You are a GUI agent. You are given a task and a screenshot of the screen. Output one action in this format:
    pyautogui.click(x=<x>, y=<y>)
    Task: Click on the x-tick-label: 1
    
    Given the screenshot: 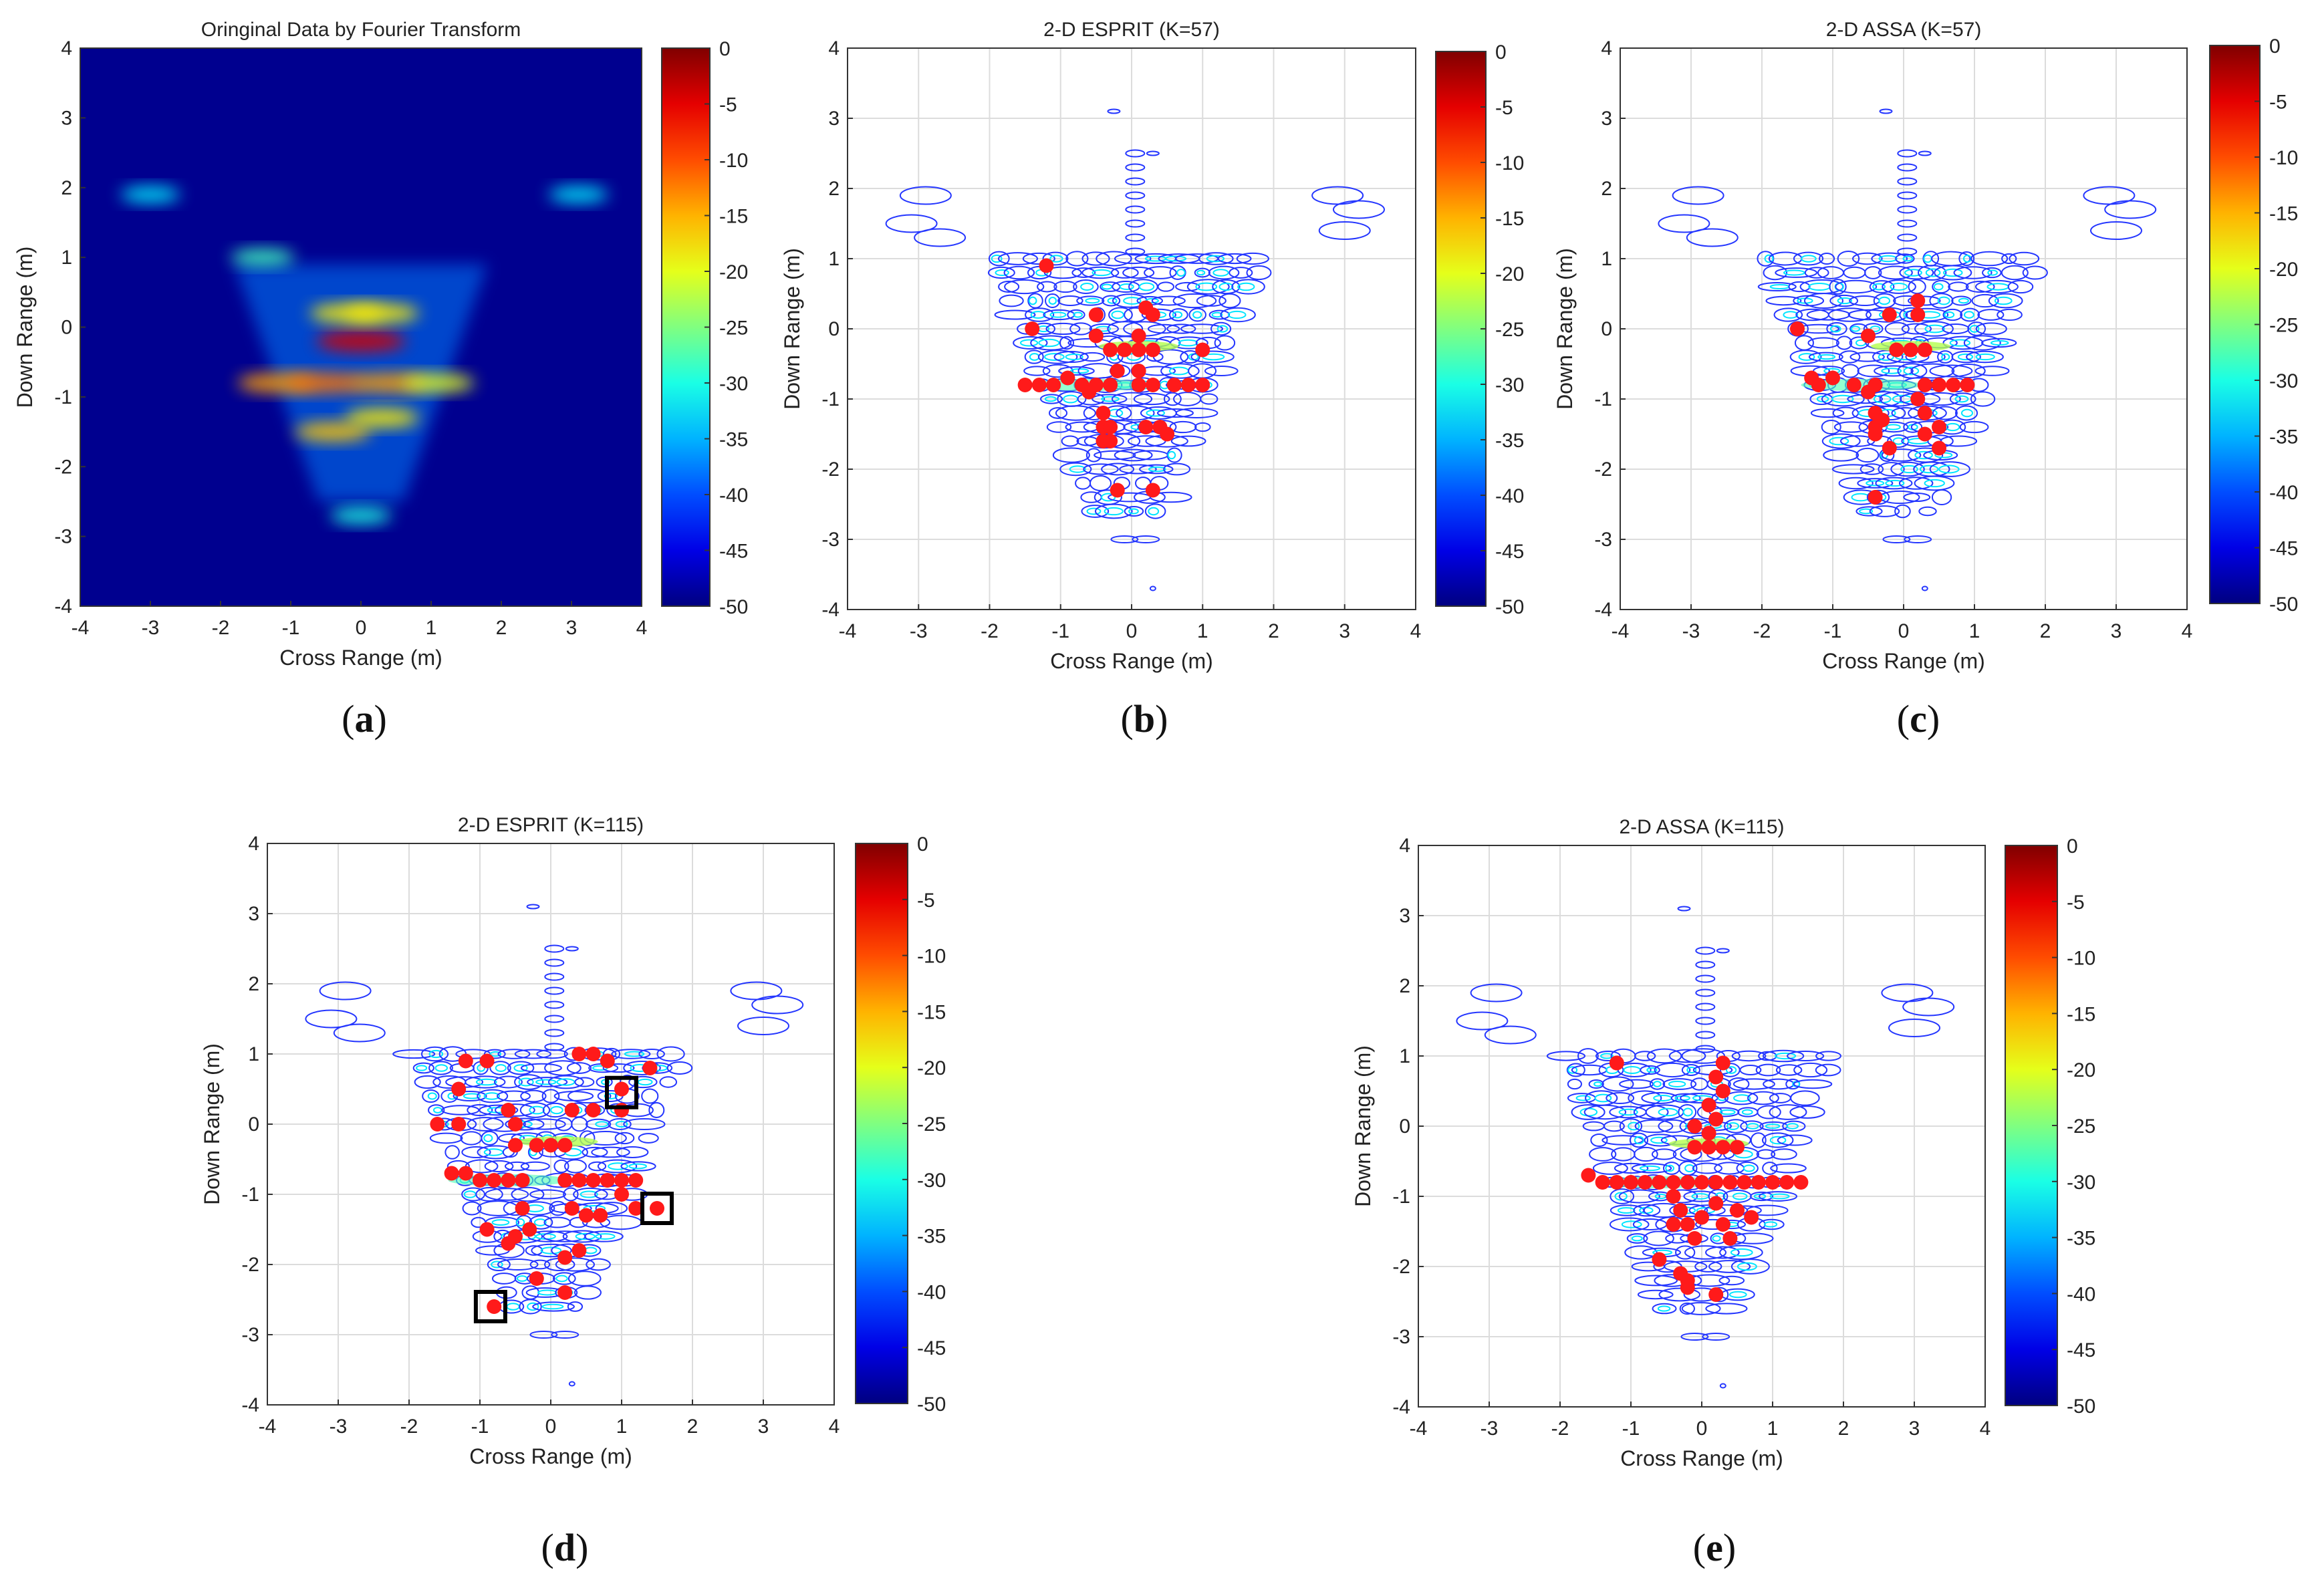 What is the action you would take?
    pyautogui.click(x=1974, y=631)
    